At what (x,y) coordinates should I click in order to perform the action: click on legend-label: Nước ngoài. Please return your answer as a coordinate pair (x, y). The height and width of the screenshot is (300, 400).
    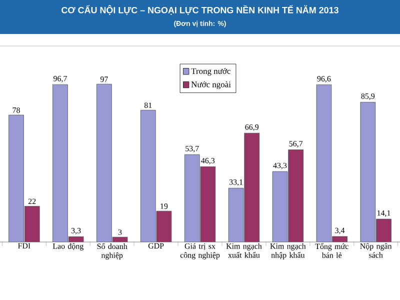
    Looking at the image, I should click on (211, 85).